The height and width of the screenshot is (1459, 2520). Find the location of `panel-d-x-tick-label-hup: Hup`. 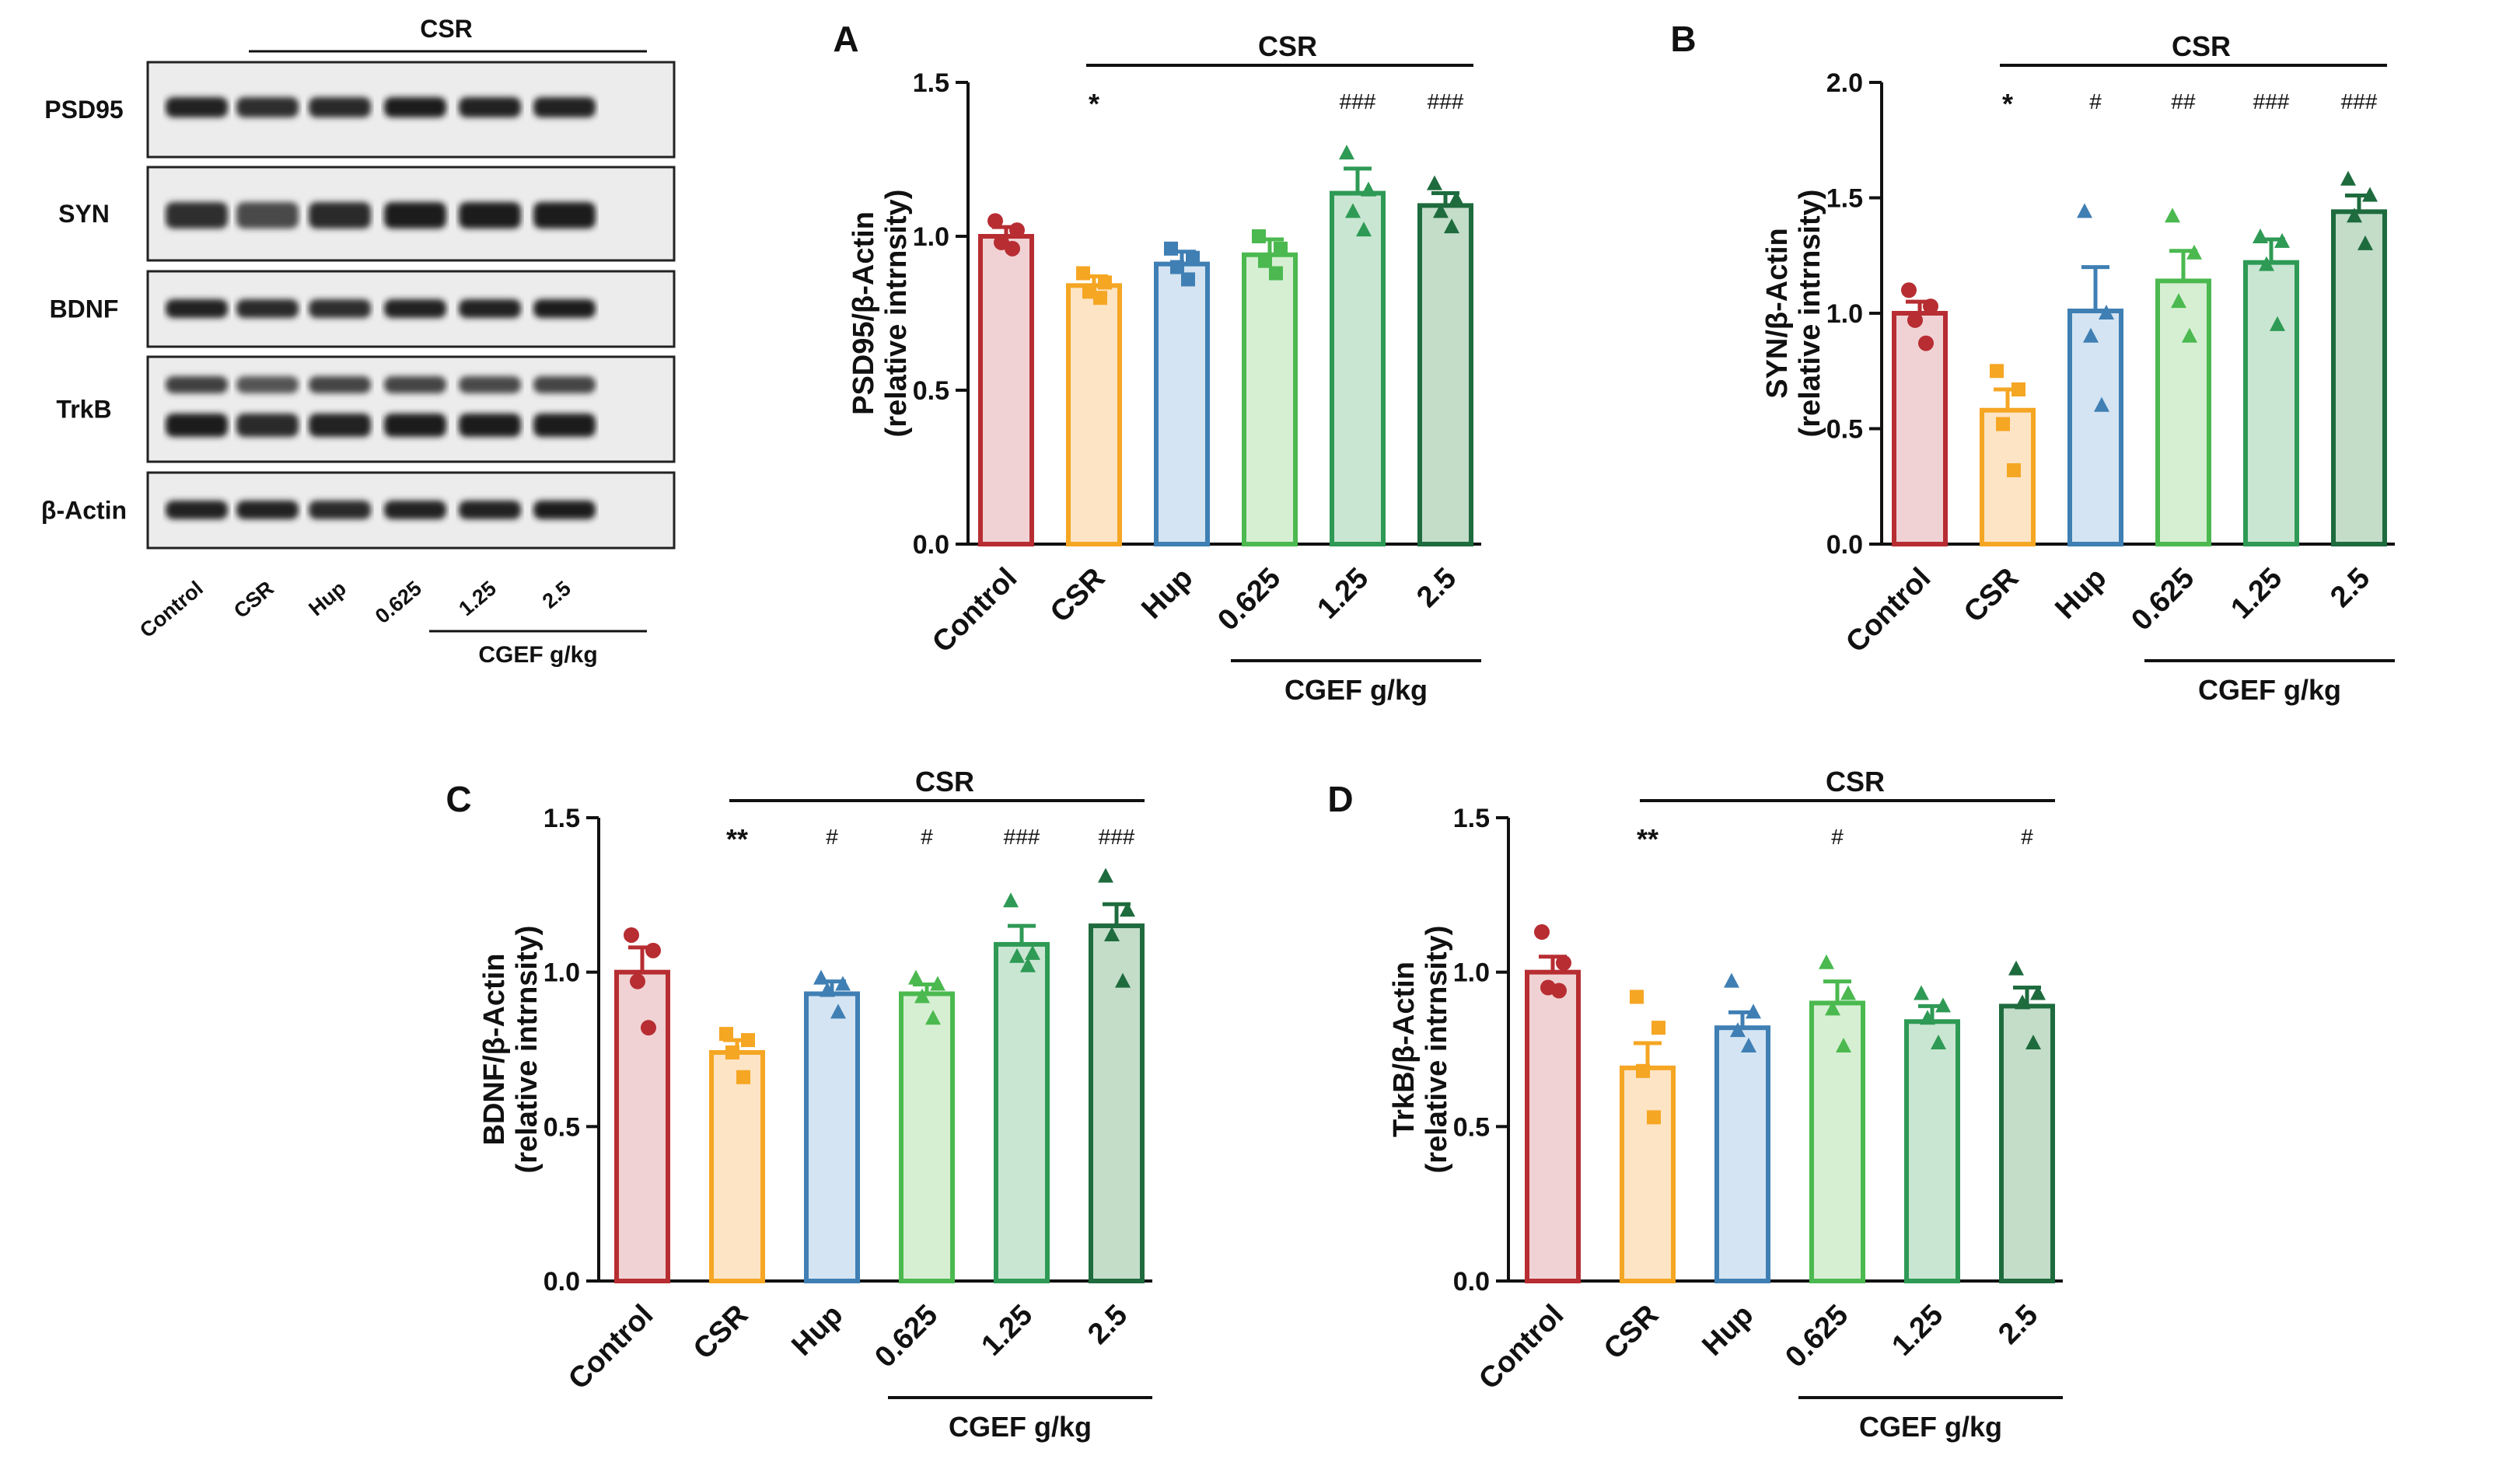

panel-d-x-tick-label-hup: Hup is located at coordinates (1728, 1331).